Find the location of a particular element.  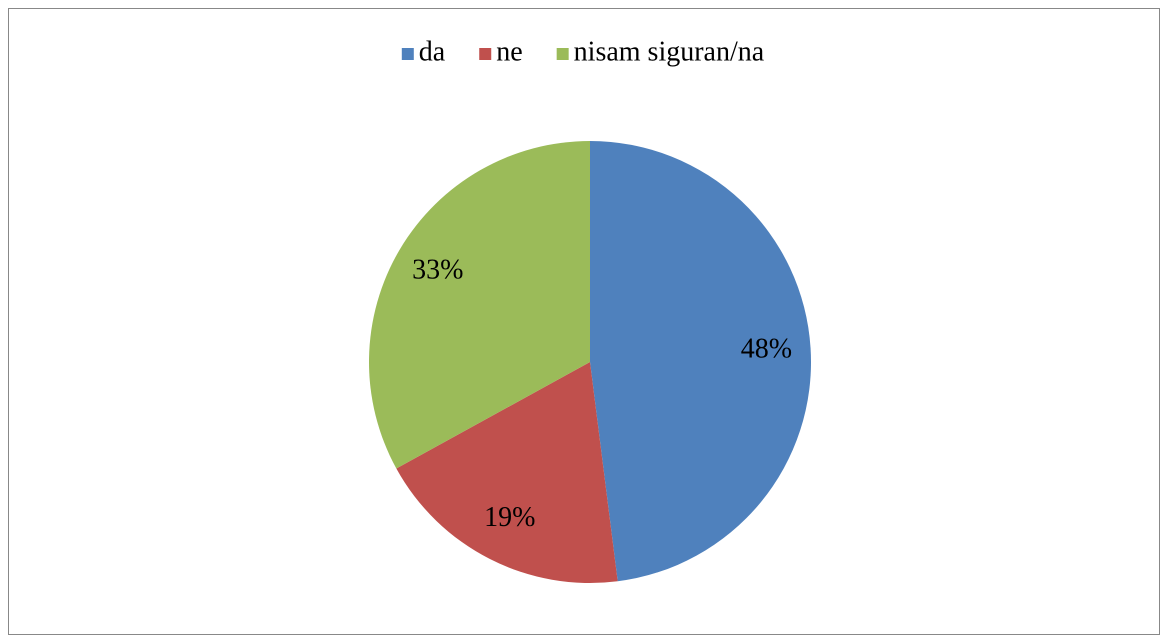

legend-label: ne is located at coordinates (509, 51).